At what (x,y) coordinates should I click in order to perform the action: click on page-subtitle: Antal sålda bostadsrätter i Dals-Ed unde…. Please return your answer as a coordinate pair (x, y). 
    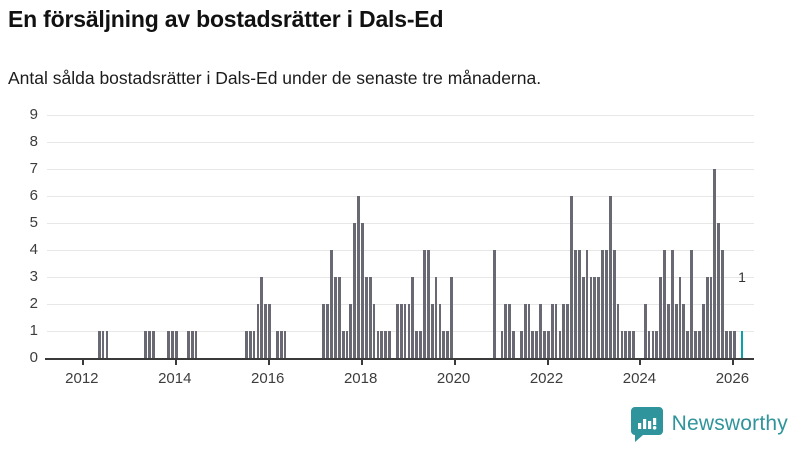
    Looking at the image, I should click on (275, 78).